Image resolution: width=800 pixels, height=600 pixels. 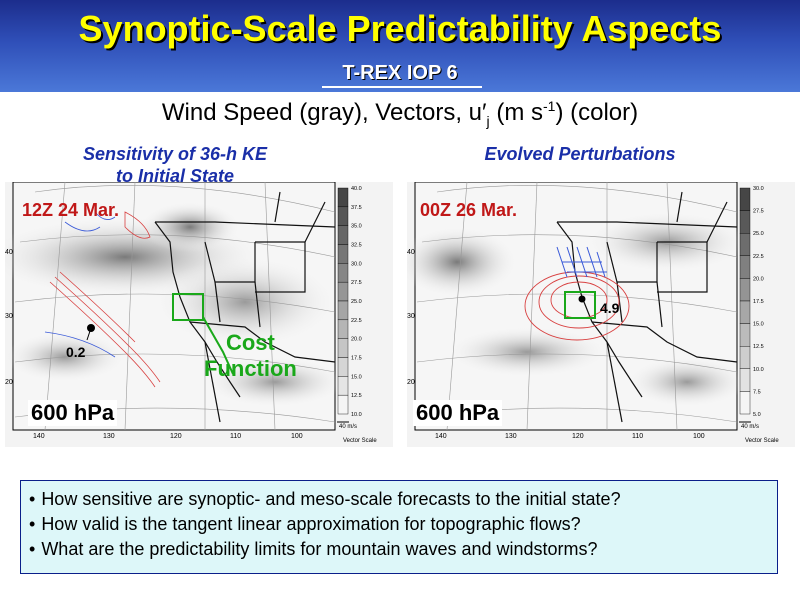 I want to click on left-vector-scale: Vector Scale, so click(x=360, y=441).